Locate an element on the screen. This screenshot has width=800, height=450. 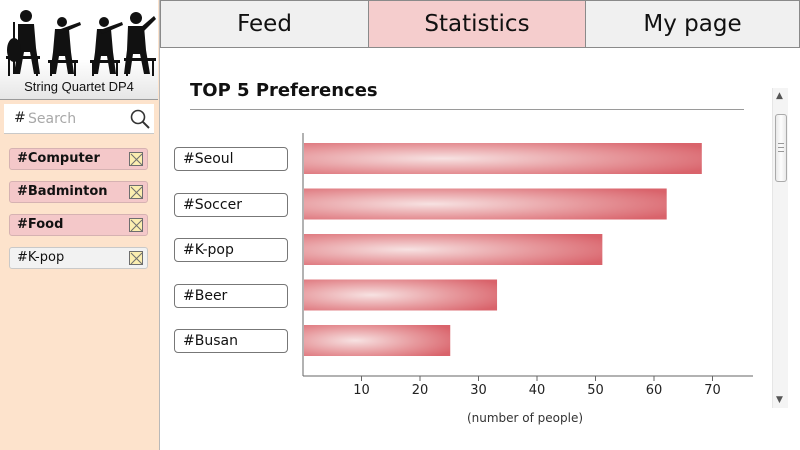
title-divider is located at coordinates (467, 109).